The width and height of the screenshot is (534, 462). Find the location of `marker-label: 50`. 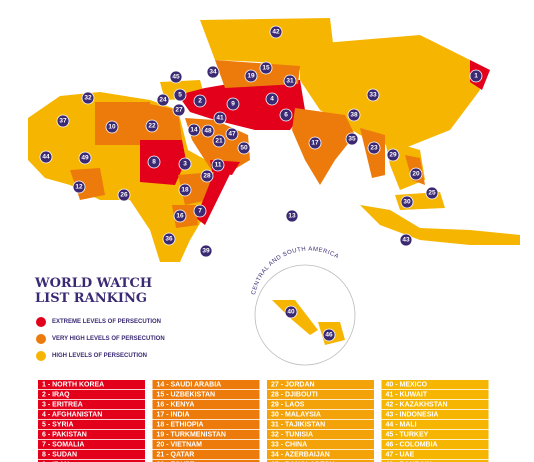

marker-label: 50 is located at coordinates (244, 148).